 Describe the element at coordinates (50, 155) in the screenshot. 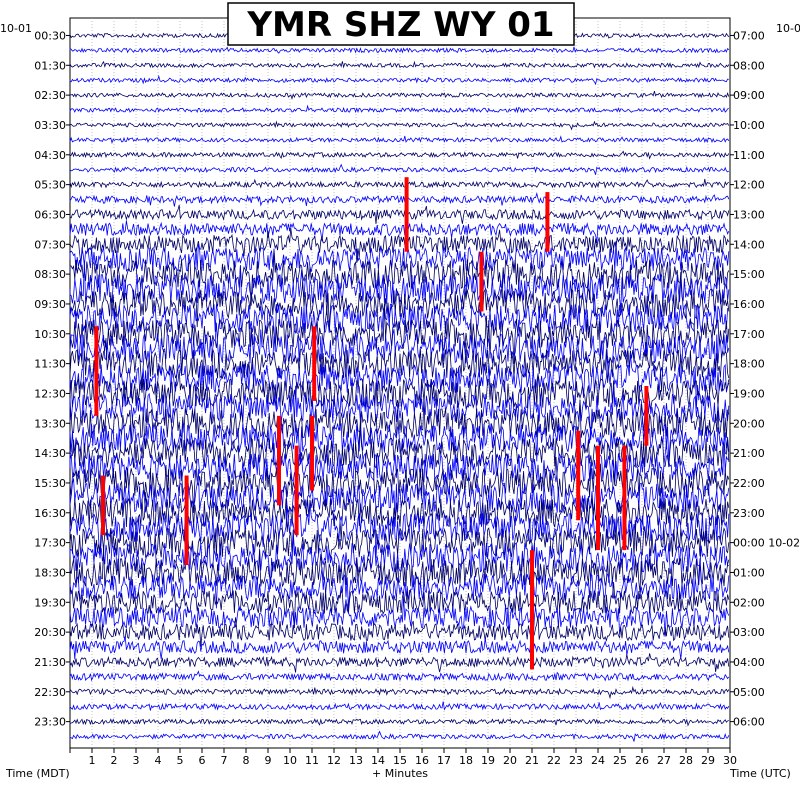

I see `left-time-label: 04:30` at that location.